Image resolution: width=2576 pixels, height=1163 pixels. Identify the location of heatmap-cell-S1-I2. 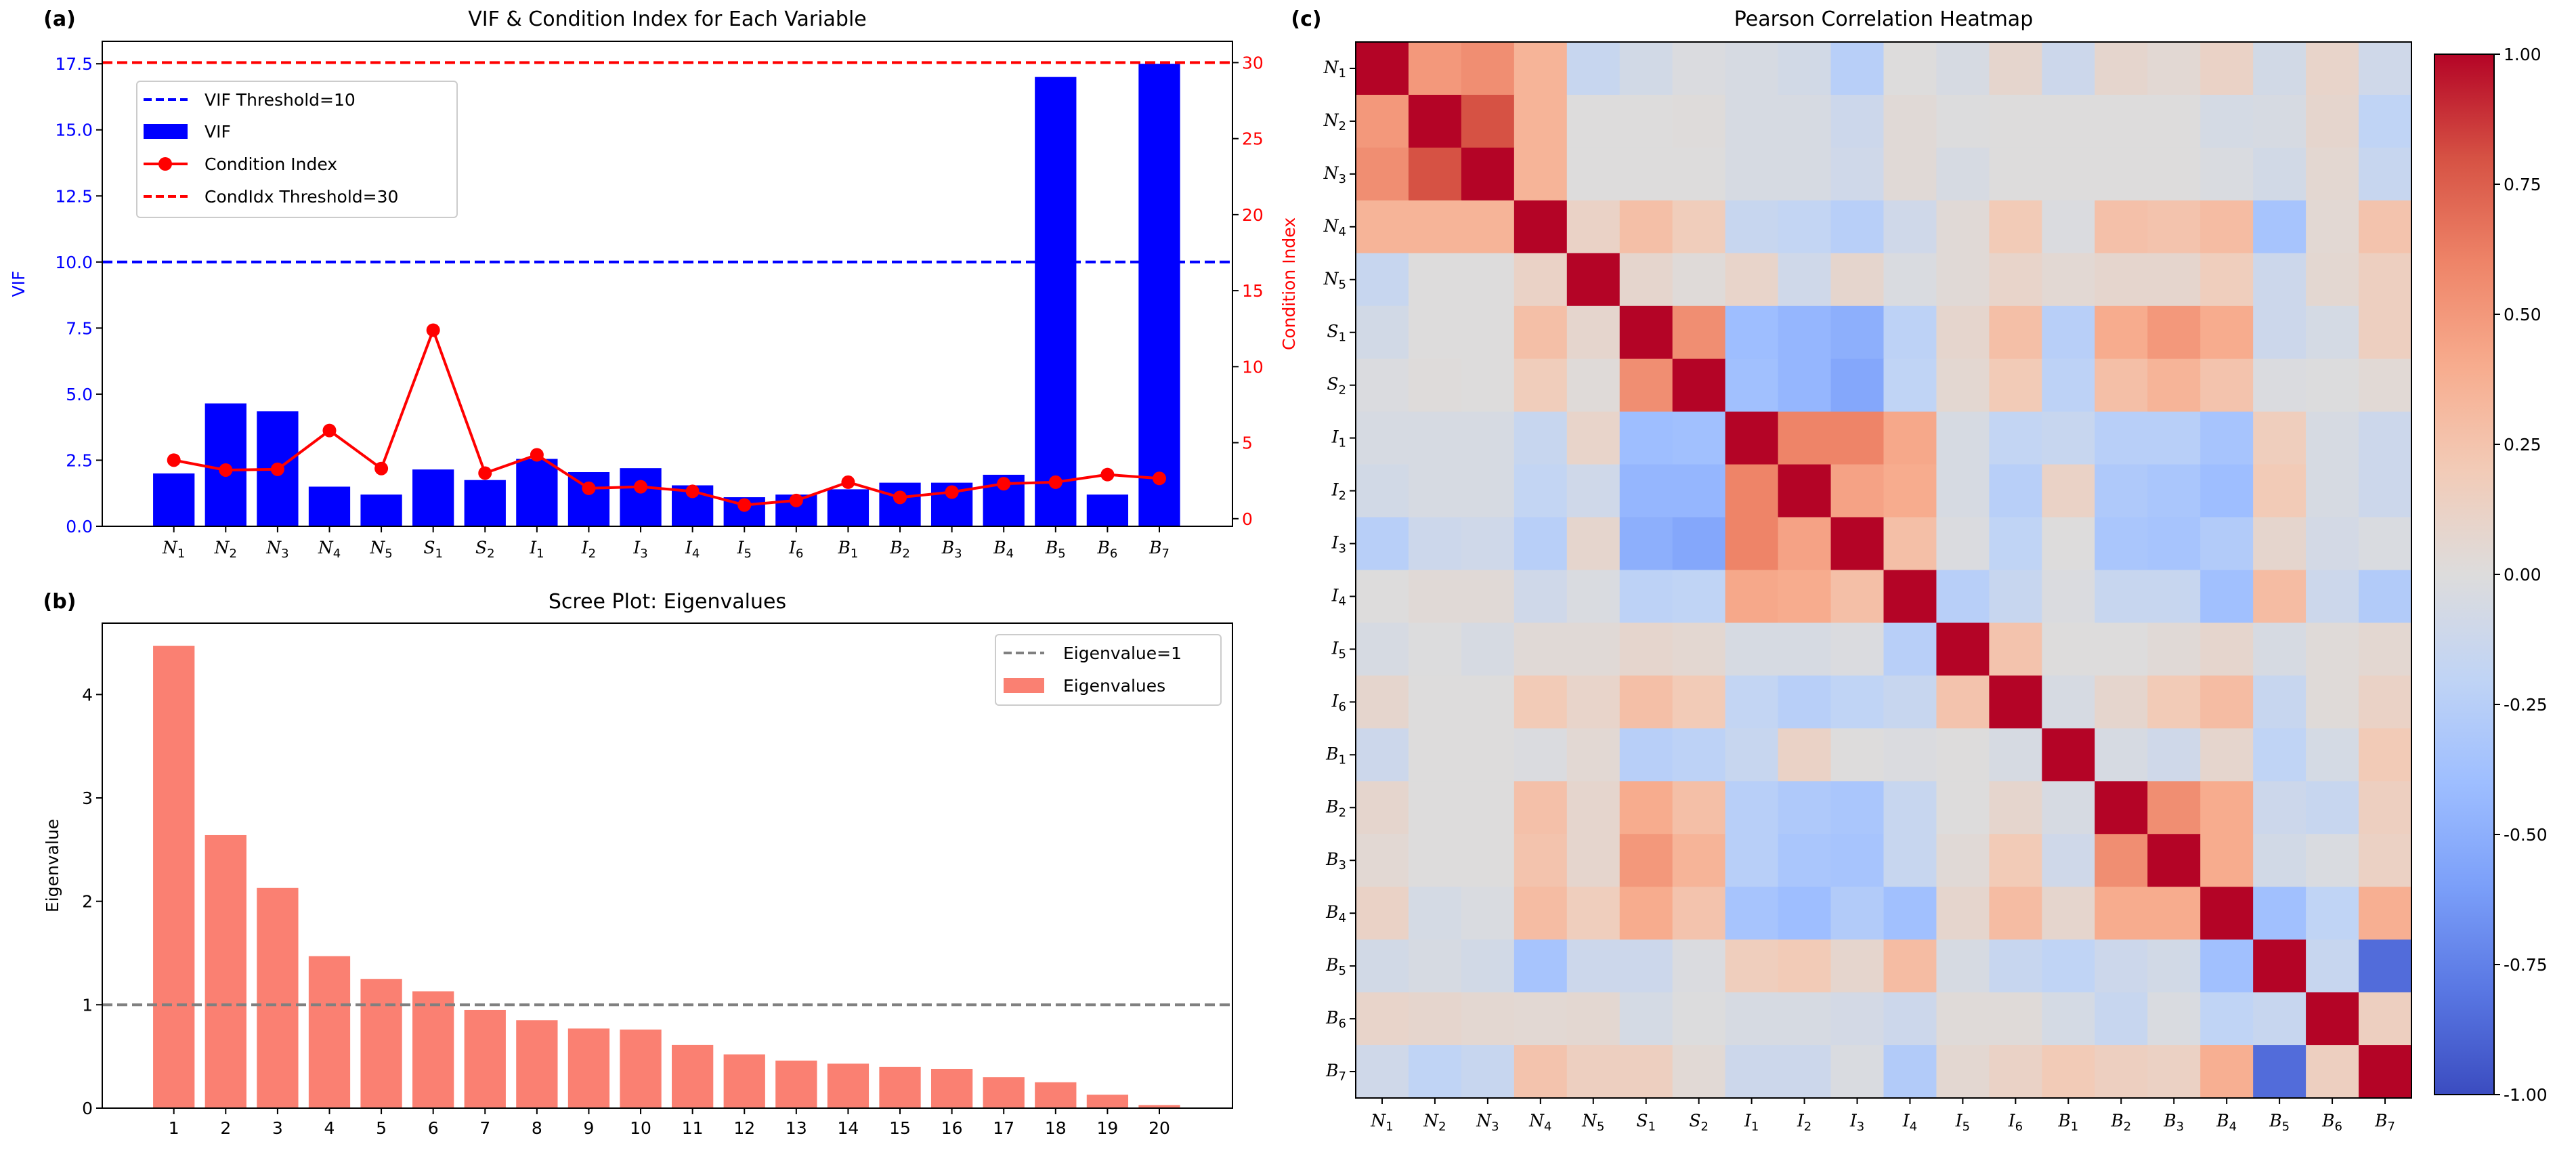
(1805, 332).